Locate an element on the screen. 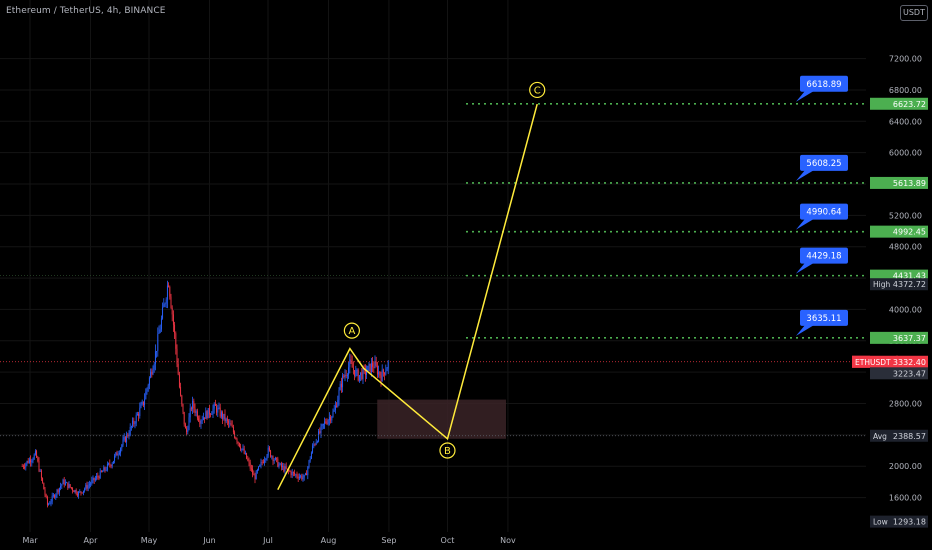  avg-price-tag: Avg 2388.57 is located at coordinates (899, 435).